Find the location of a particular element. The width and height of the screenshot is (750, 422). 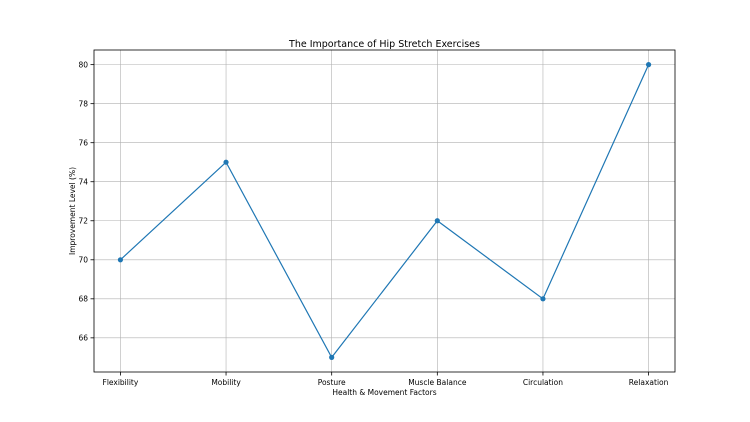

y-axis: 66 68 70 72 74 76 78 80 is located at coordinates (86, 201).